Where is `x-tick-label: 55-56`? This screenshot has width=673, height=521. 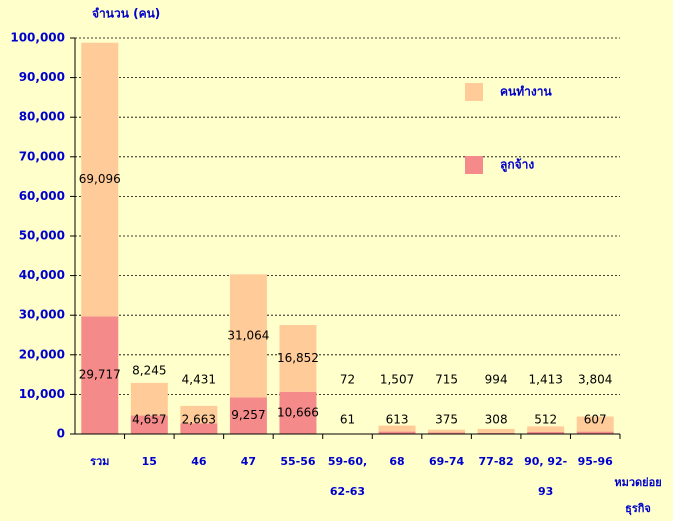
x-tick-label: 55-56 is located at coordinates (298, 461).